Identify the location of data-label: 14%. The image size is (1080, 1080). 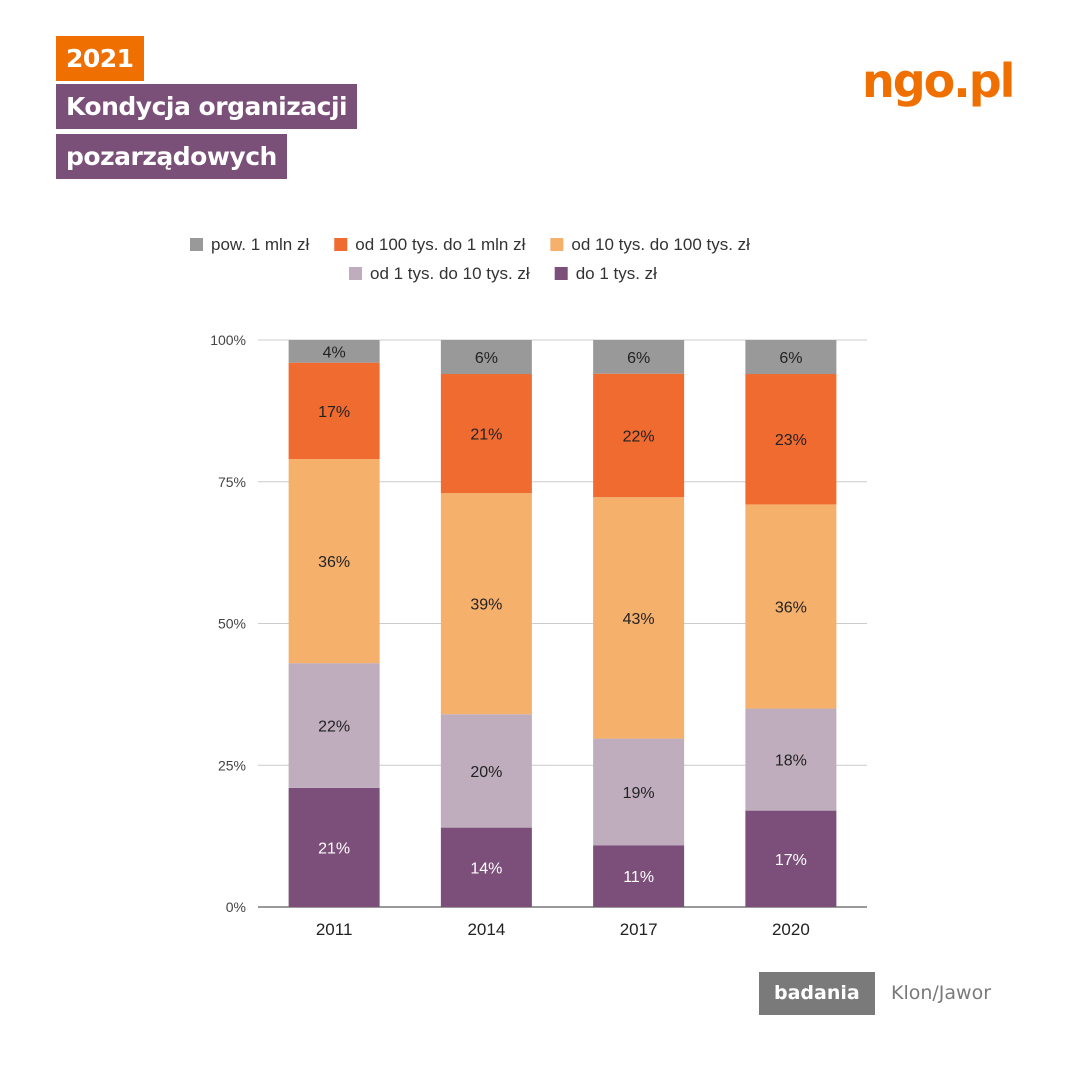
(486, 868).